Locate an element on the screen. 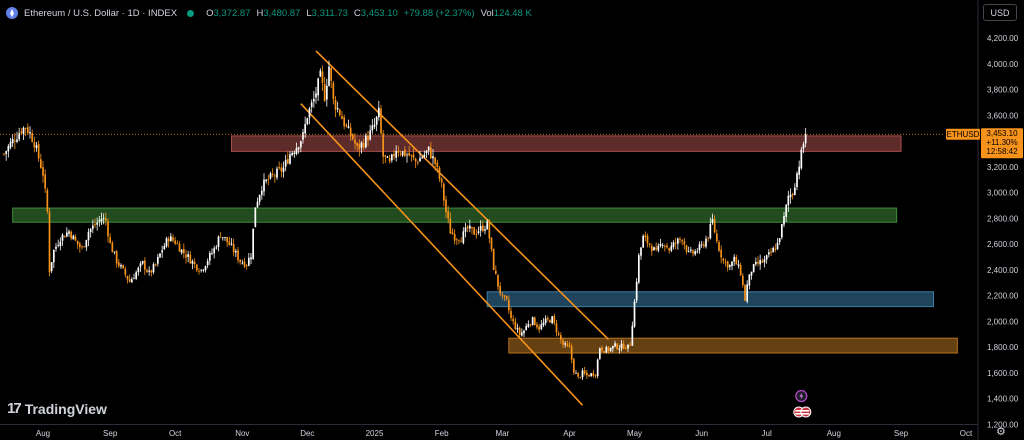  chart-settings-icon: ⚙ is located at coordinates (1001, 432).